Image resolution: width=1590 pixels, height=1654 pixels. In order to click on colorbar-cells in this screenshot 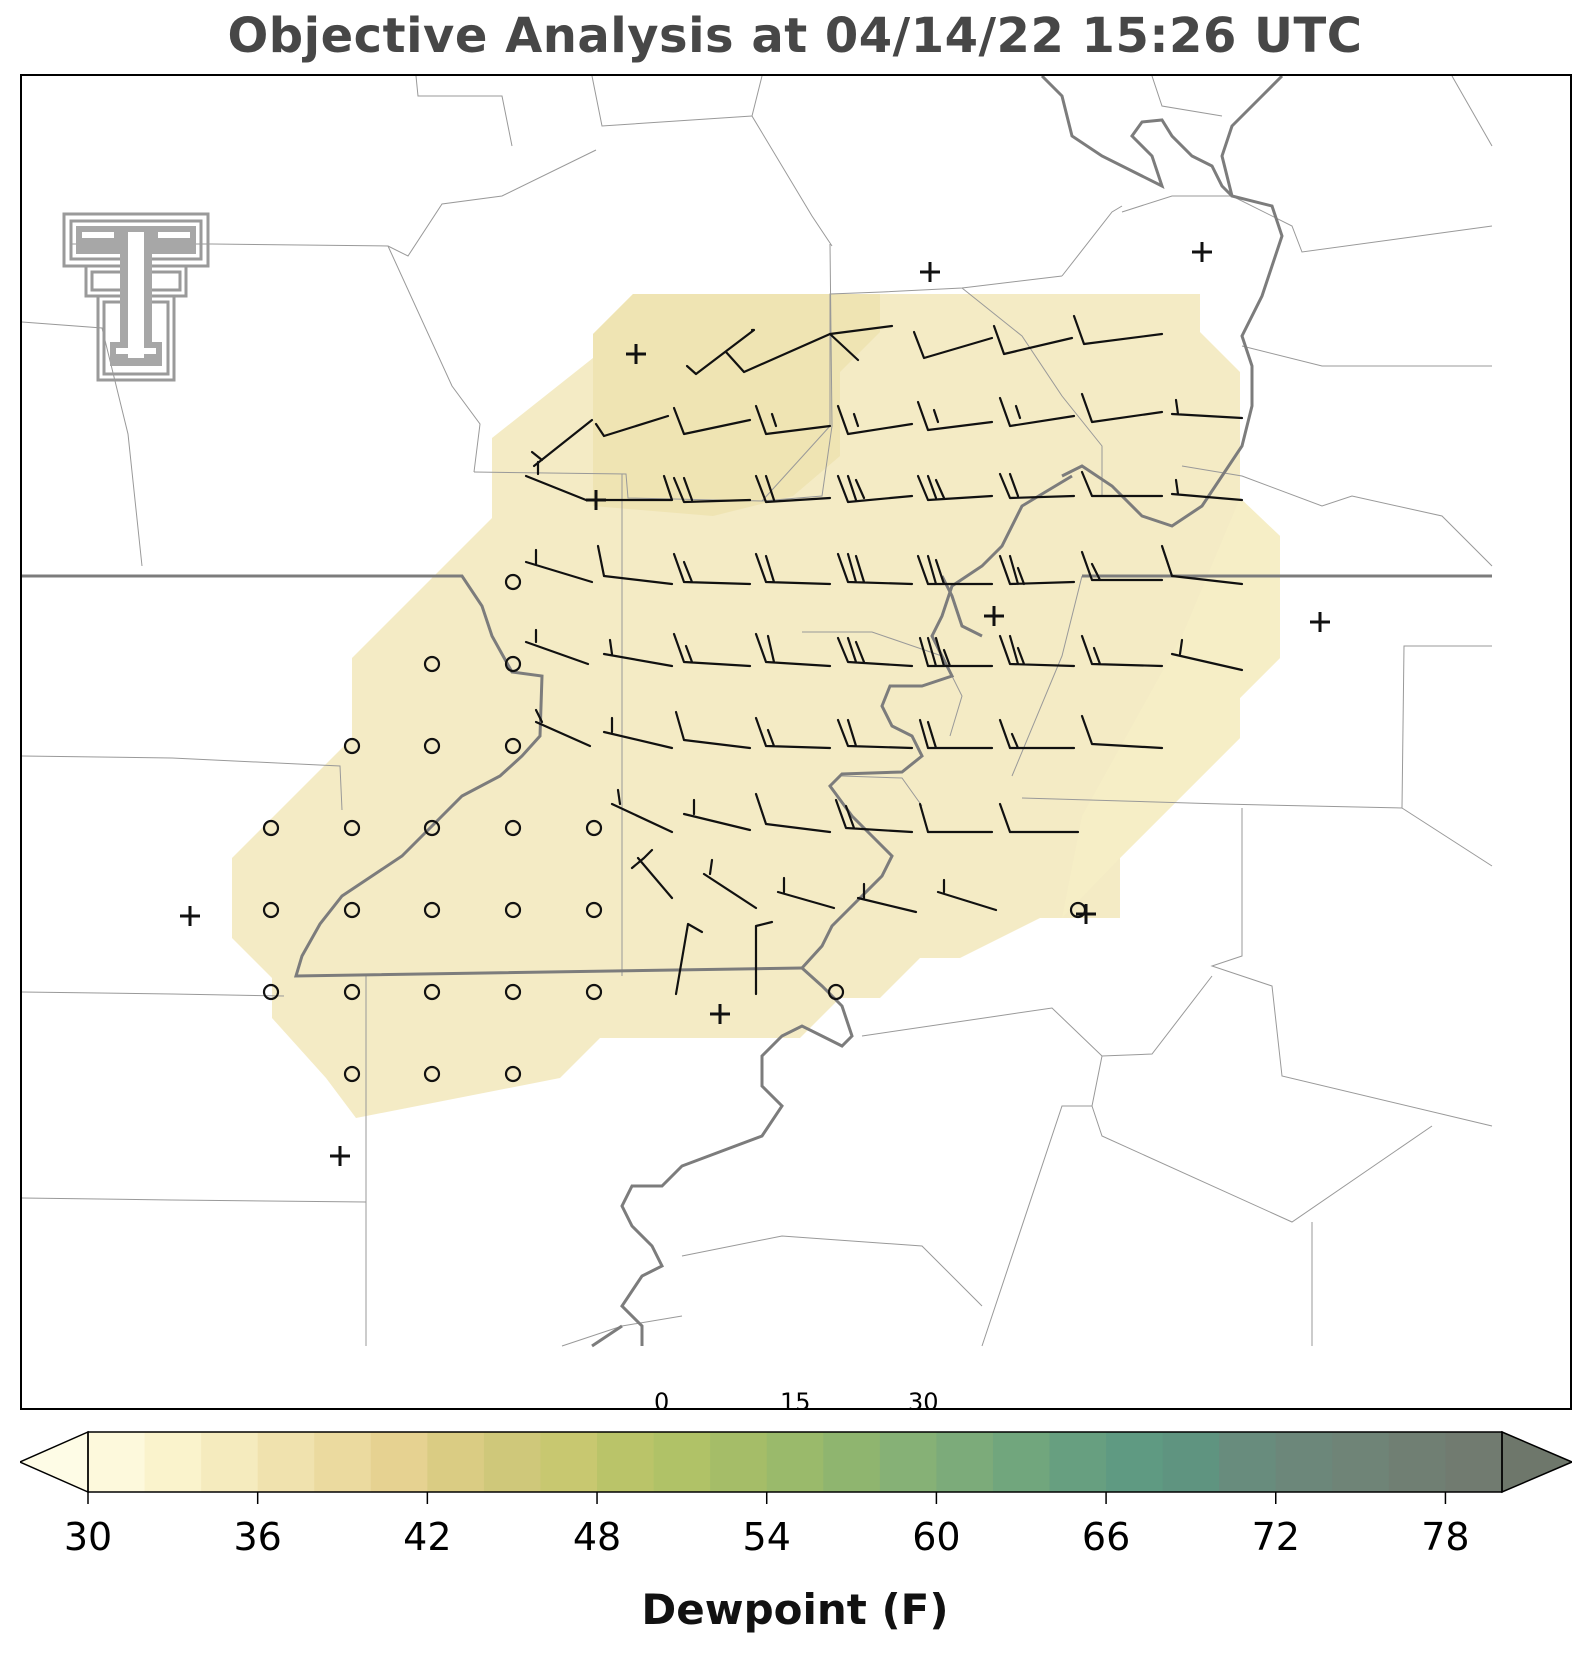, I will do `click(795, 1462)`.